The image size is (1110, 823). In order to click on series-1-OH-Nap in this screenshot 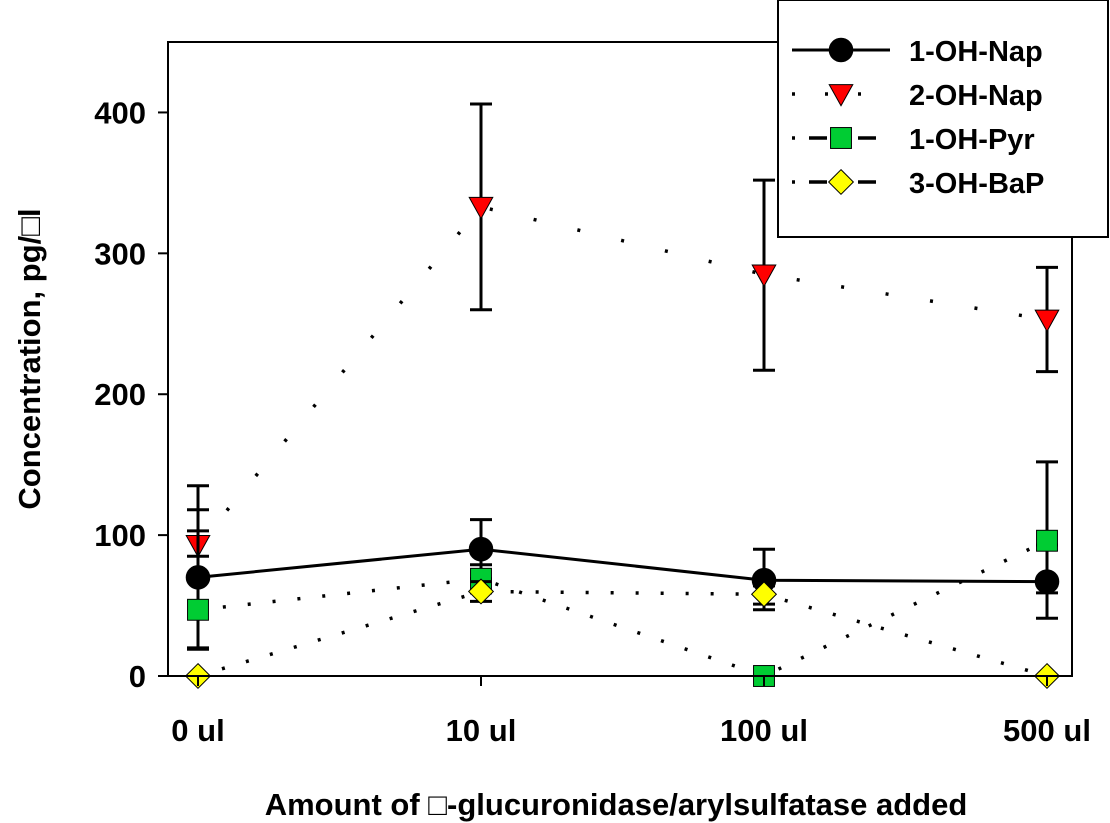, I will do `click(622, 579)`.